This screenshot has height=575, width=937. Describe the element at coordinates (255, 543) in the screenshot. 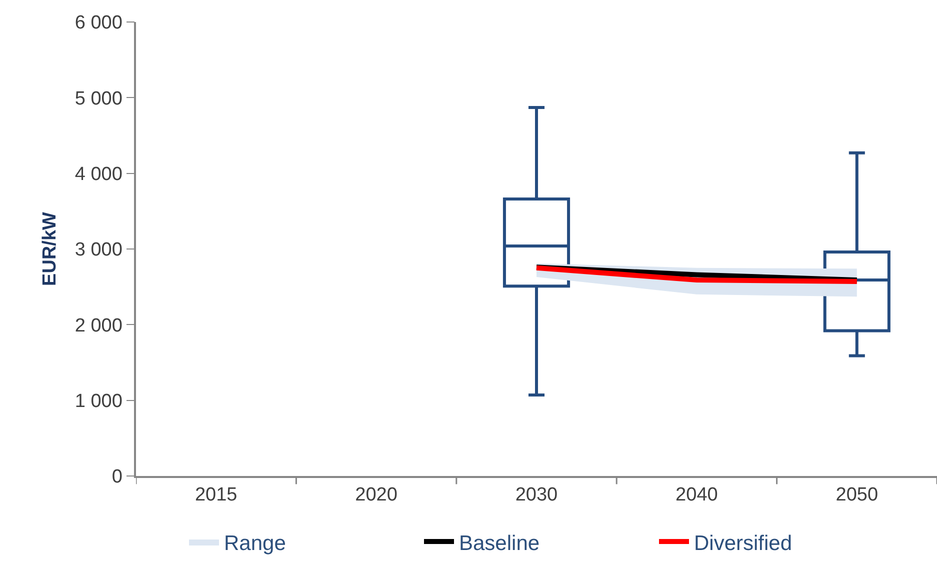

I see `legend-label: Range` at that location.